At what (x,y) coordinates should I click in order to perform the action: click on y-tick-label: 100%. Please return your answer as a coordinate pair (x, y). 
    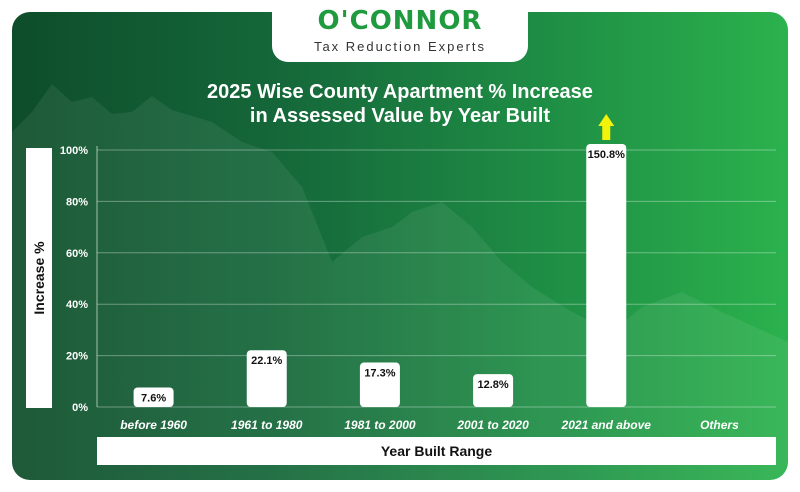
    Looking at the image, I should click on (74, 151).